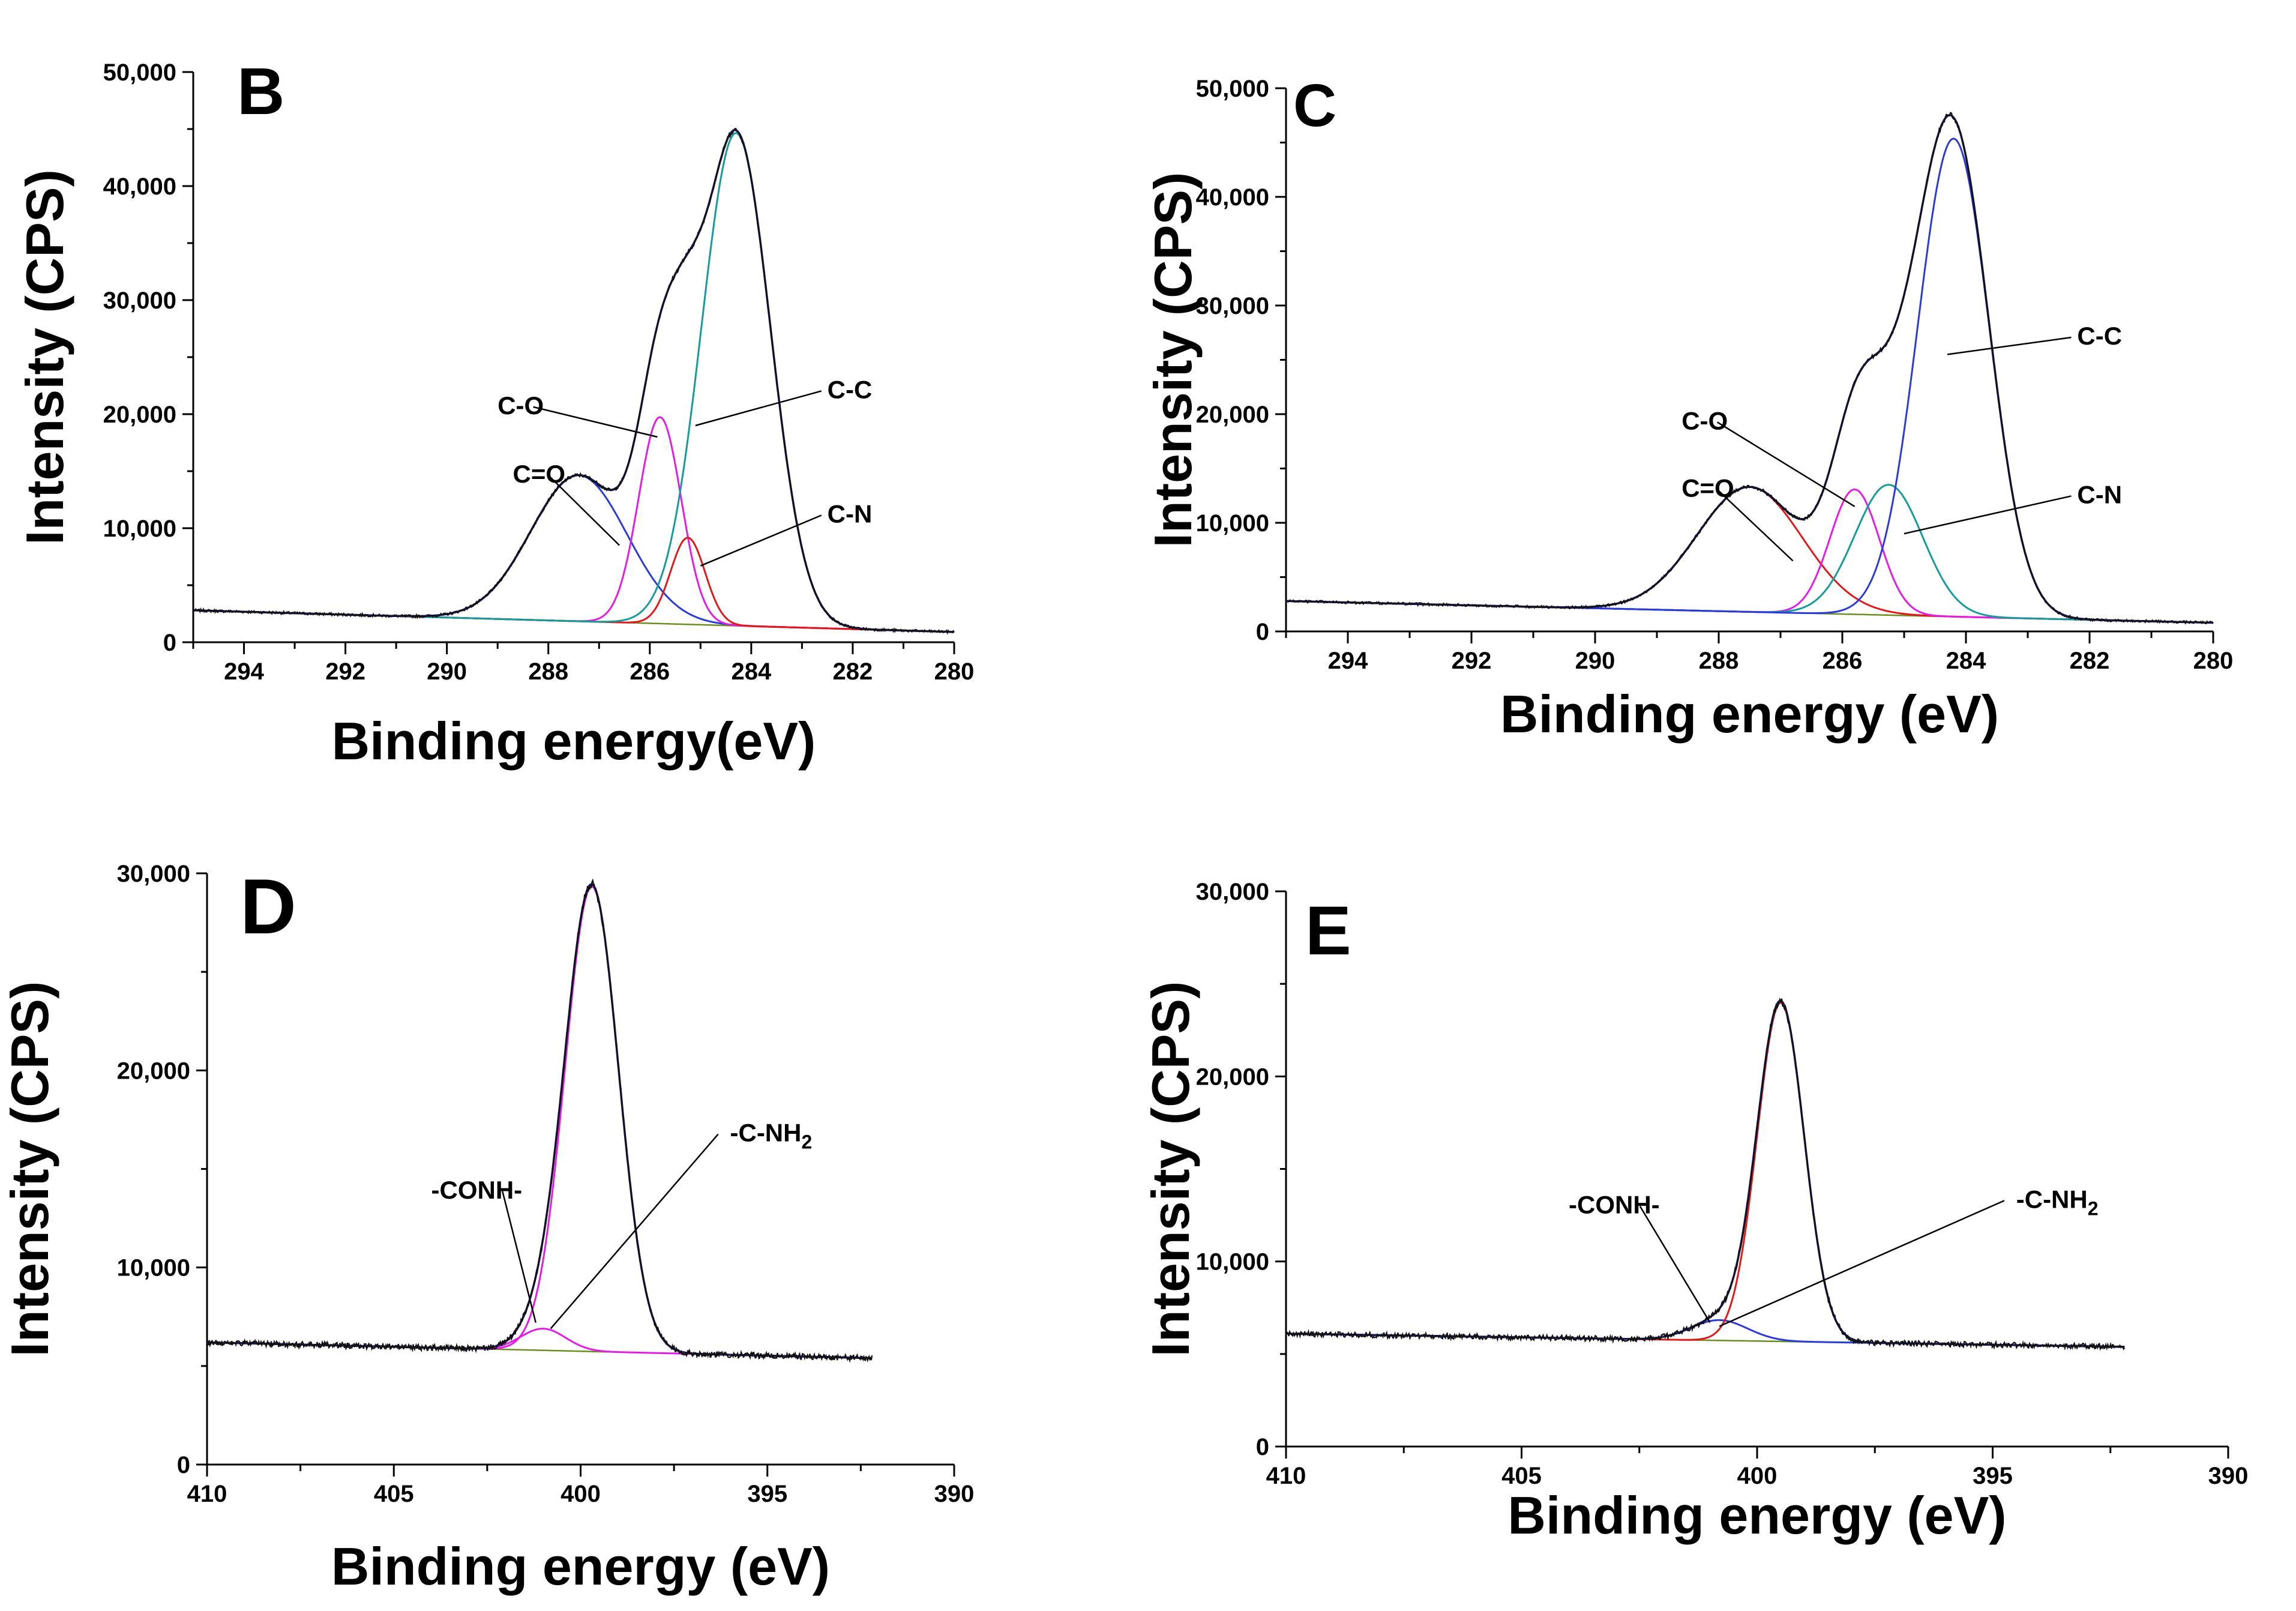 The width and height of the screenshot is (2296, 1611). I want to click on panel-title: C, so click(1314, 106).